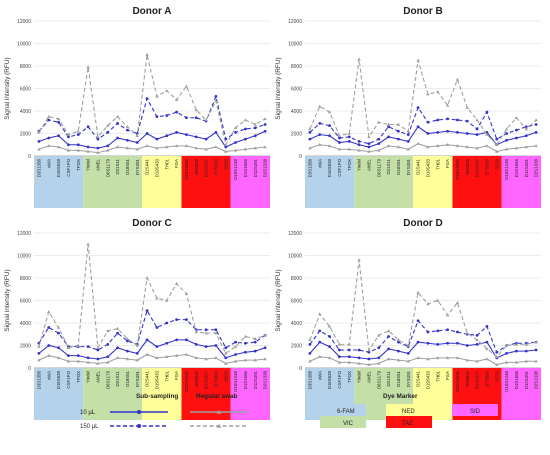 The width and height of the screenshot is (550, 455). Describe the element at coordinates (25, 89) in the screenshot. I see `y-tick-label: 6000` at that location.